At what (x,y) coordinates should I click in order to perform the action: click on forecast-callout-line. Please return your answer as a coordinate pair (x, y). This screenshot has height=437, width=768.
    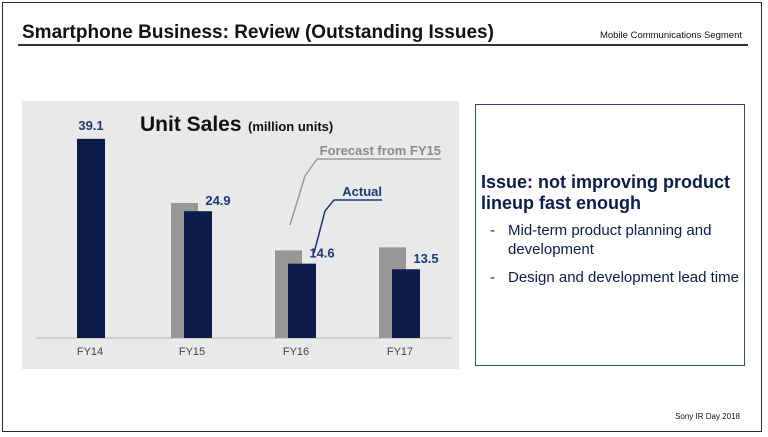
    Looking at the image, I should click on (365, 192).